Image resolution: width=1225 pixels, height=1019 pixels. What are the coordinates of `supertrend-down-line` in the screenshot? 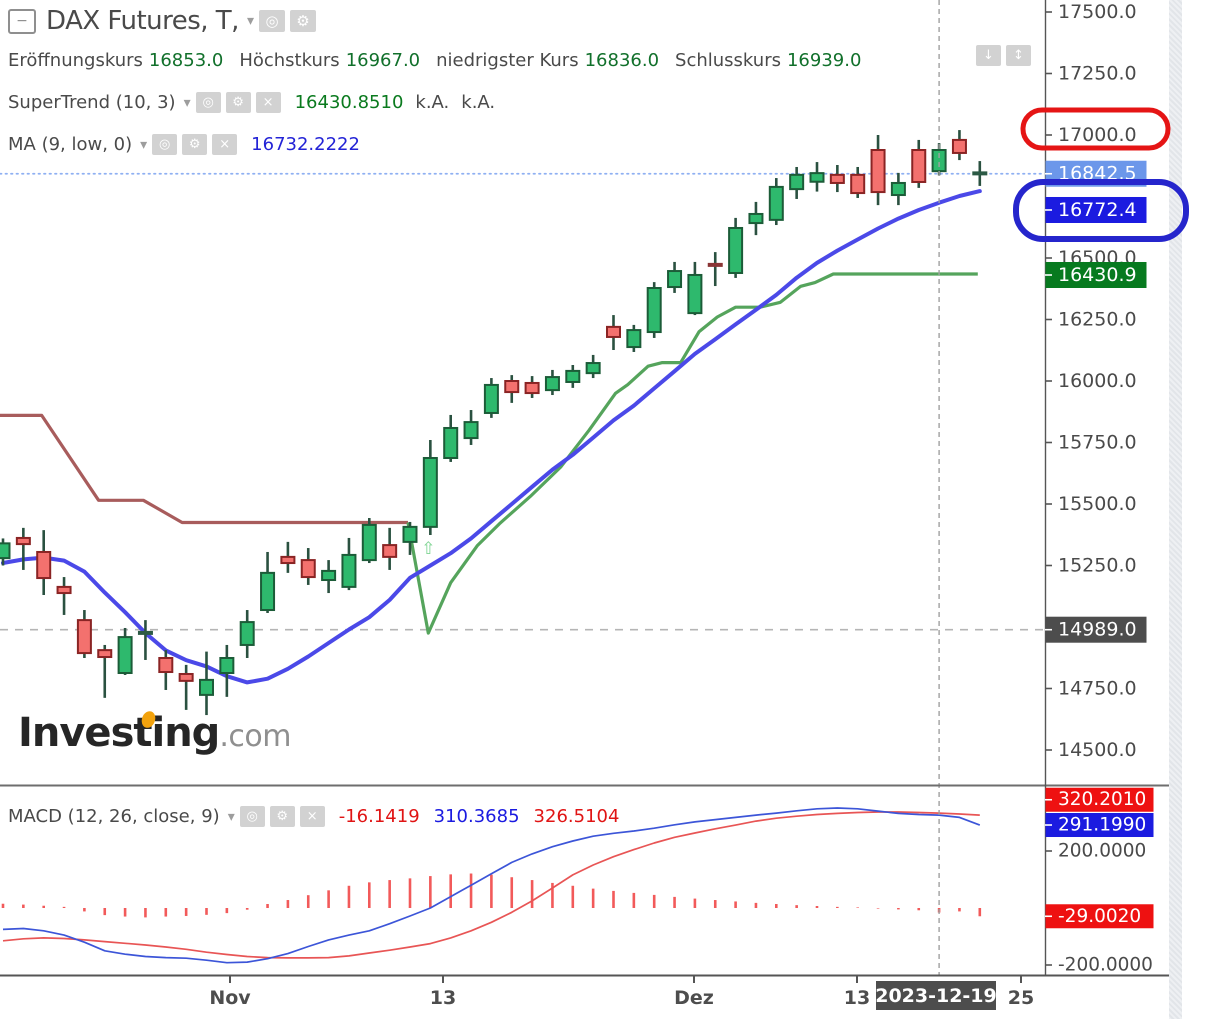 It's located at (204, 469).